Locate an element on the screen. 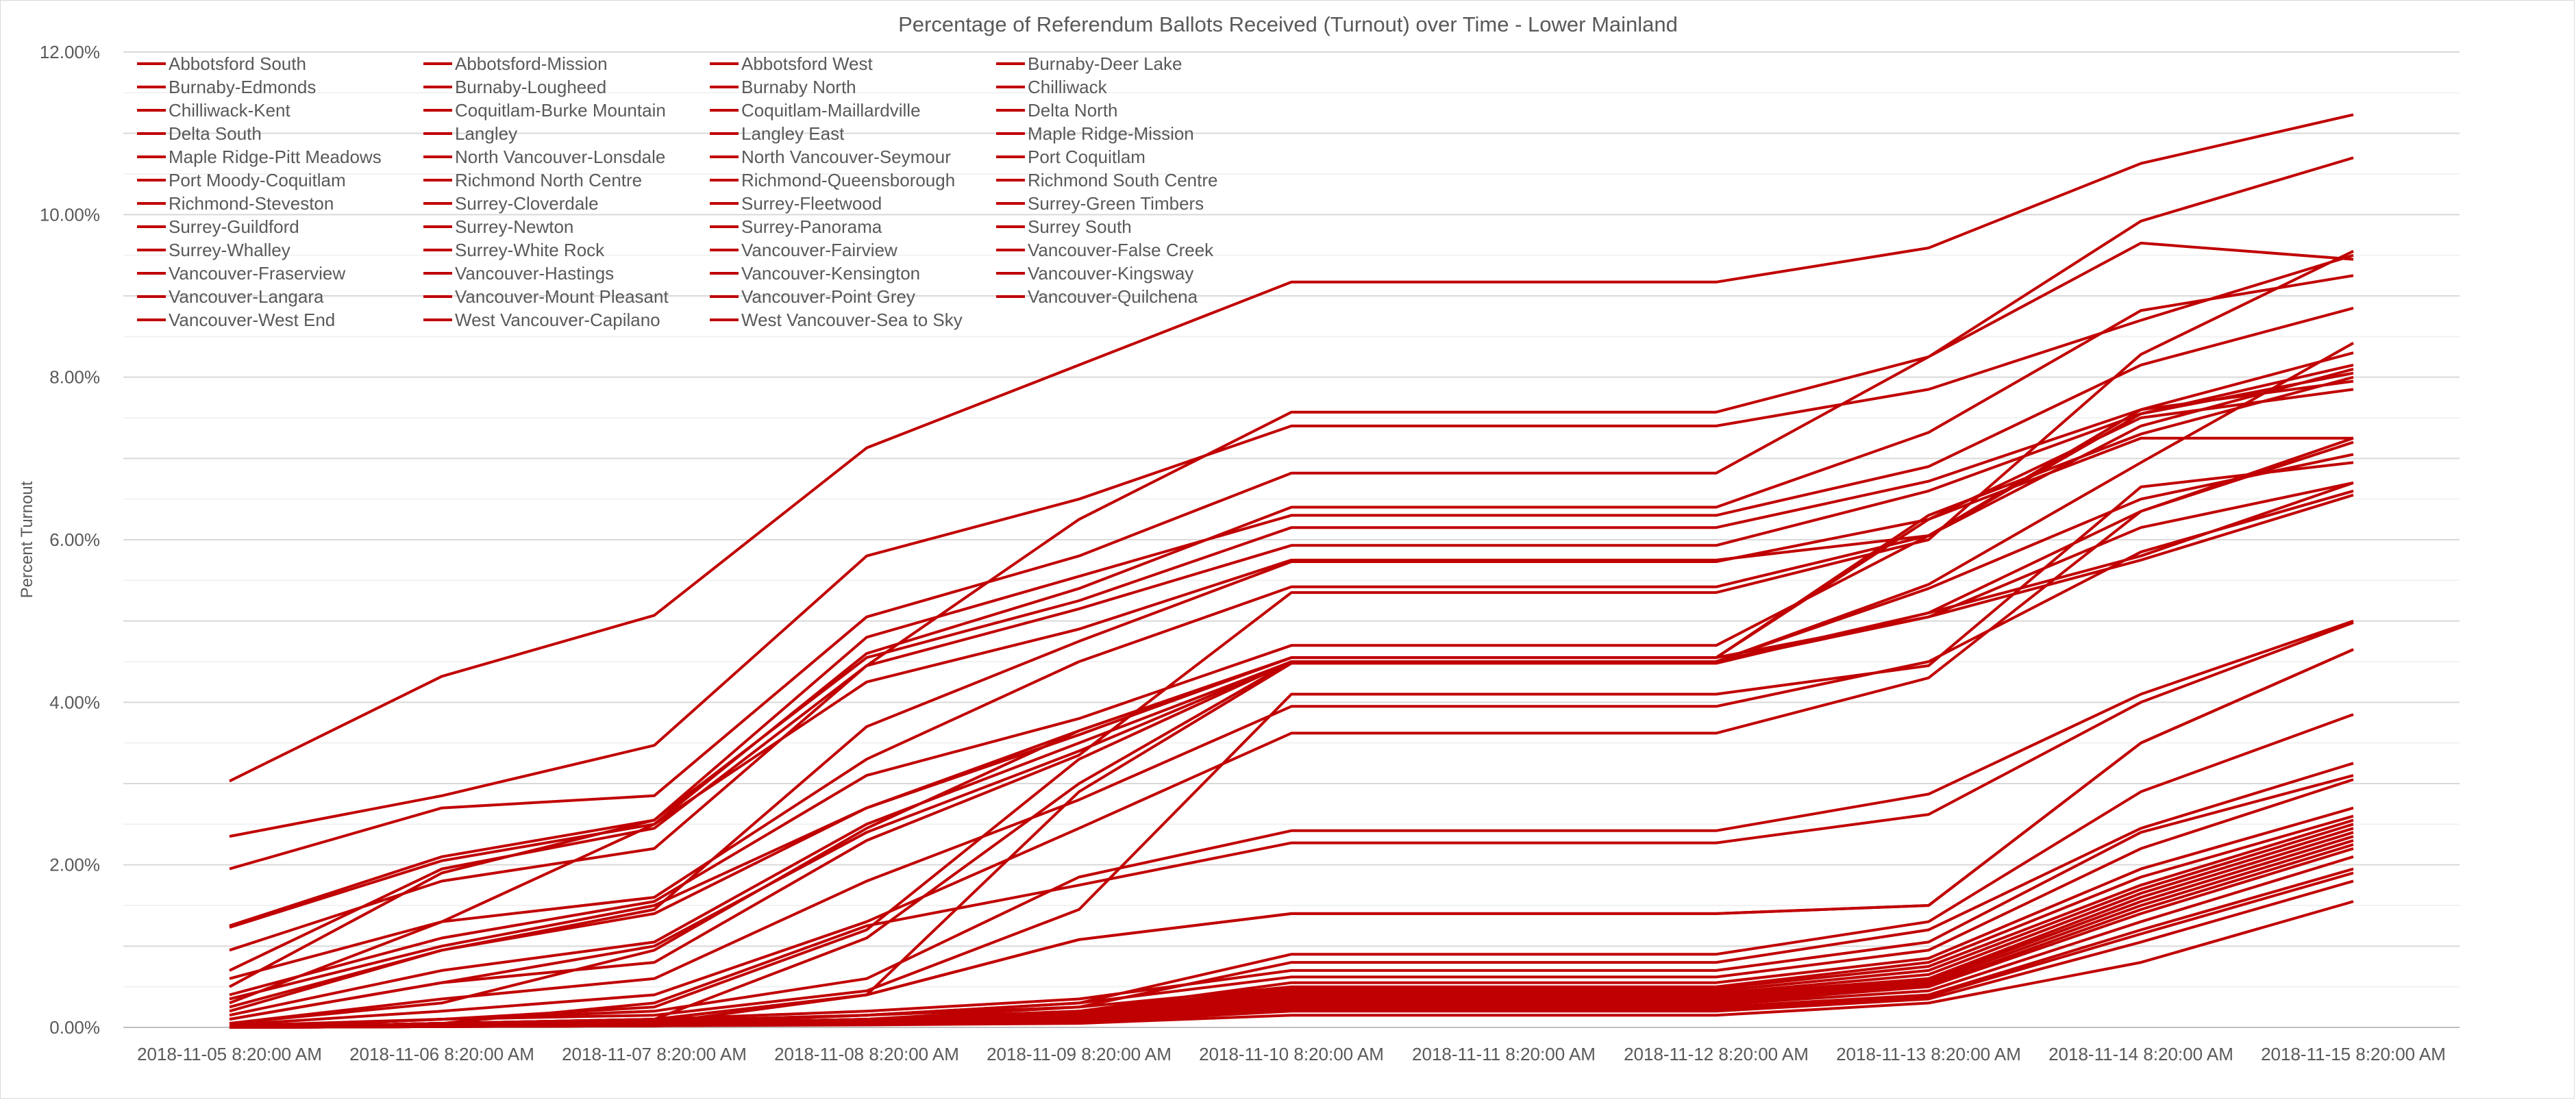  legend-label: Port Moody-Coquitlam is located at coordinates (257, 180).